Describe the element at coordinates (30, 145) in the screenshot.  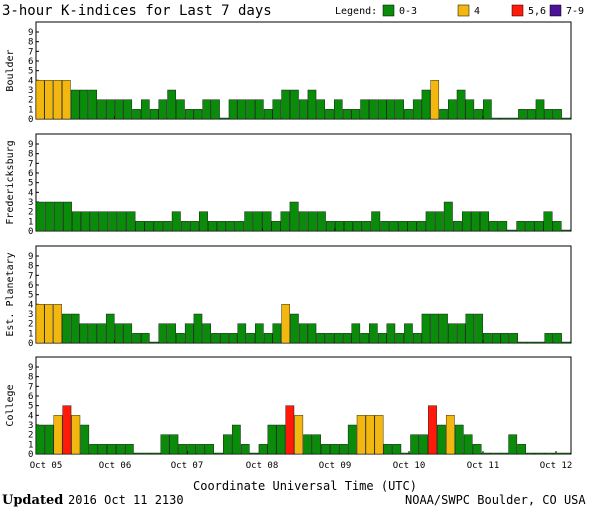
I see `y-tick-label: 9` at that location.